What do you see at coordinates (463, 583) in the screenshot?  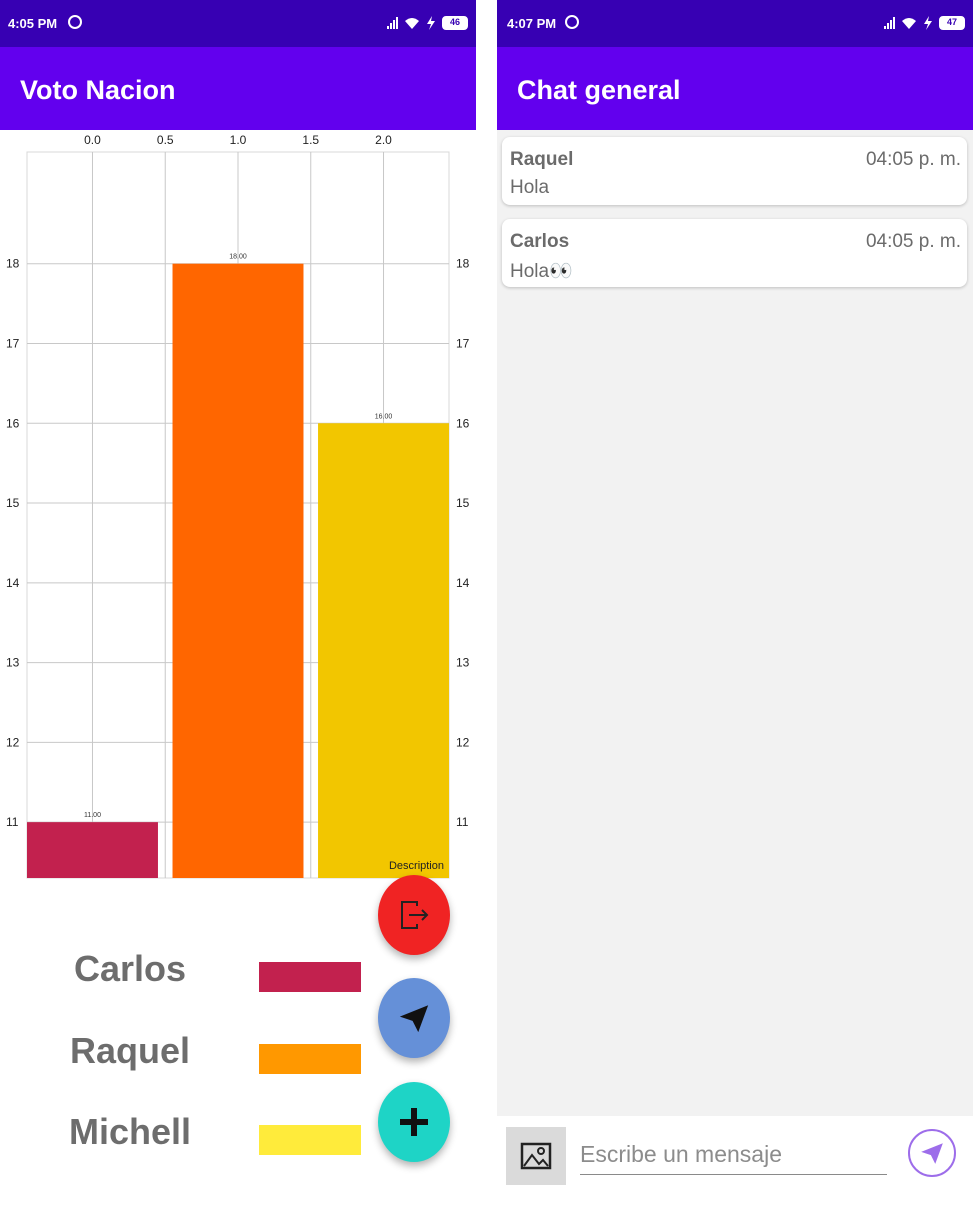 I see `y-tick-label-right: 14` at bounding box center [463, 583].